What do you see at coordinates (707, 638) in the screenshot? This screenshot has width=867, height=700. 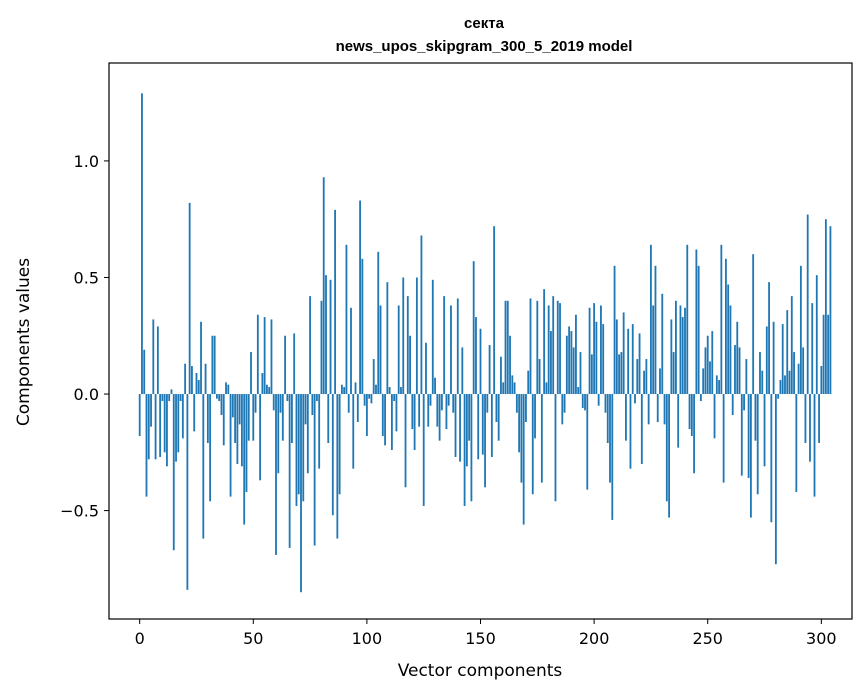 I see `x-tick-label-250: 250` at bounding box center [707, 638].